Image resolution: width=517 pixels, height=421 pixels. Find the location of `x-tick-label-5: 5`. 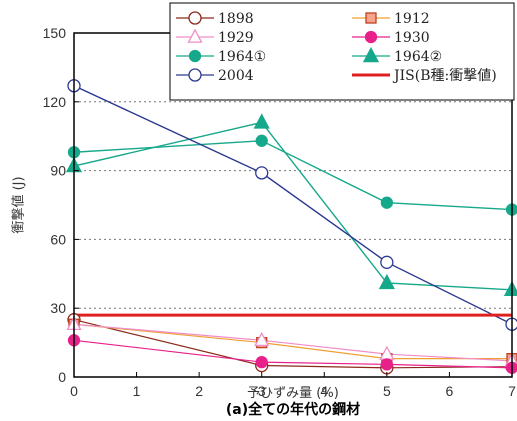

x-tick-label-5: 5 is located at coordinates (387, 391).